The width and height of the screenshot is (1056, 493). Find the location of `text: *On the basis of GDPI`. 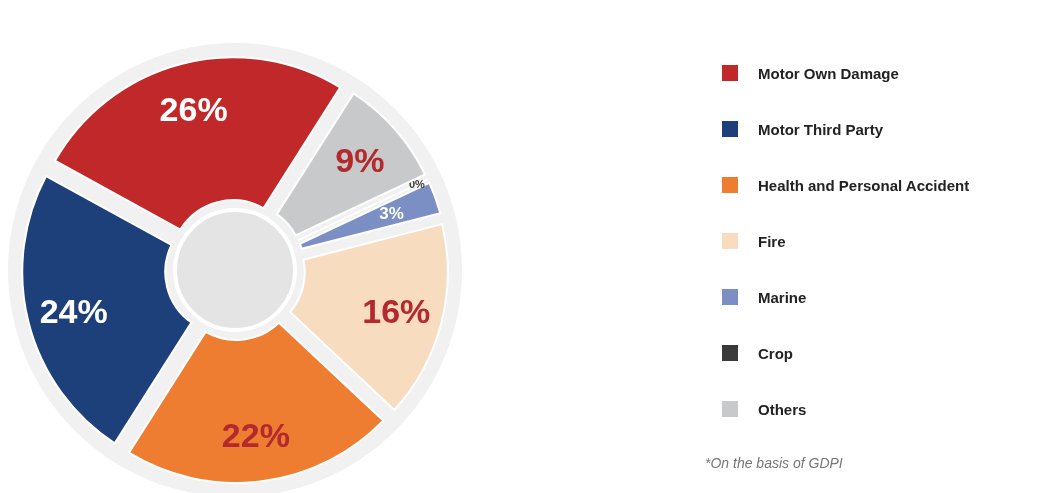

text: *On the basis of GDPI is located at coordinates (774, 463).